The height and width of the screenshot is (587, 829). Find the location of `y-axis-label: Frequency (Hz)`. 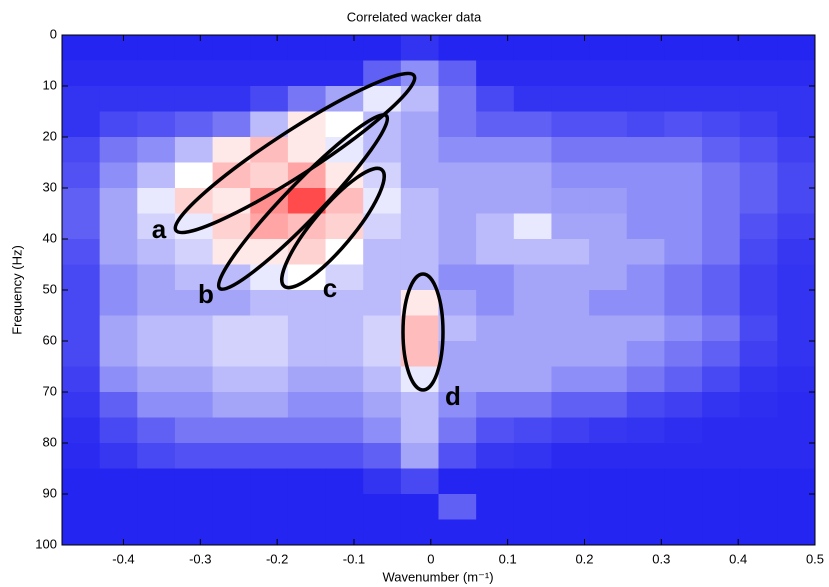

y-axis-label: Frequency (Hz) is located at coordinates (16, 290).